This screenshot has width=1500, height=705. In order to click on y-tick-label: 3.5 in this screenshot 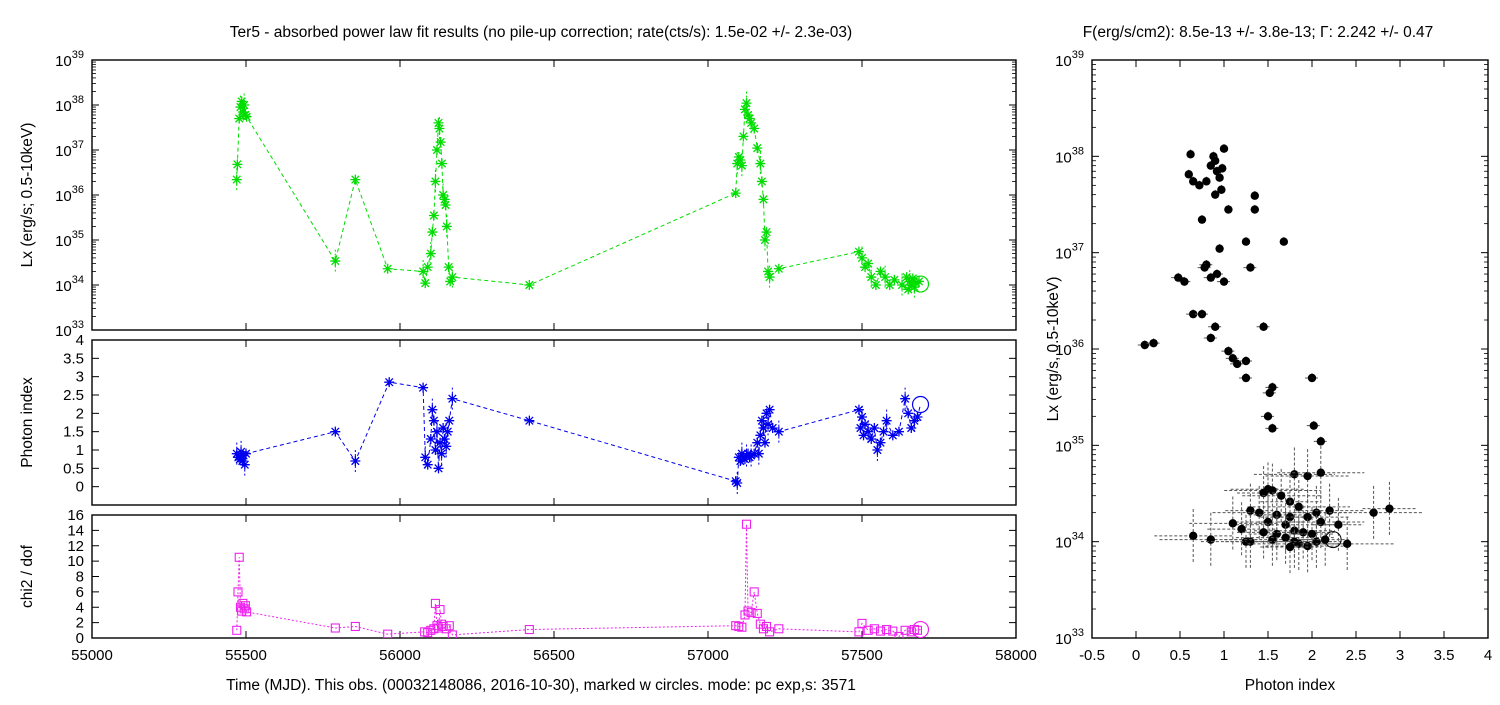, I will do `click(73, 358)`.